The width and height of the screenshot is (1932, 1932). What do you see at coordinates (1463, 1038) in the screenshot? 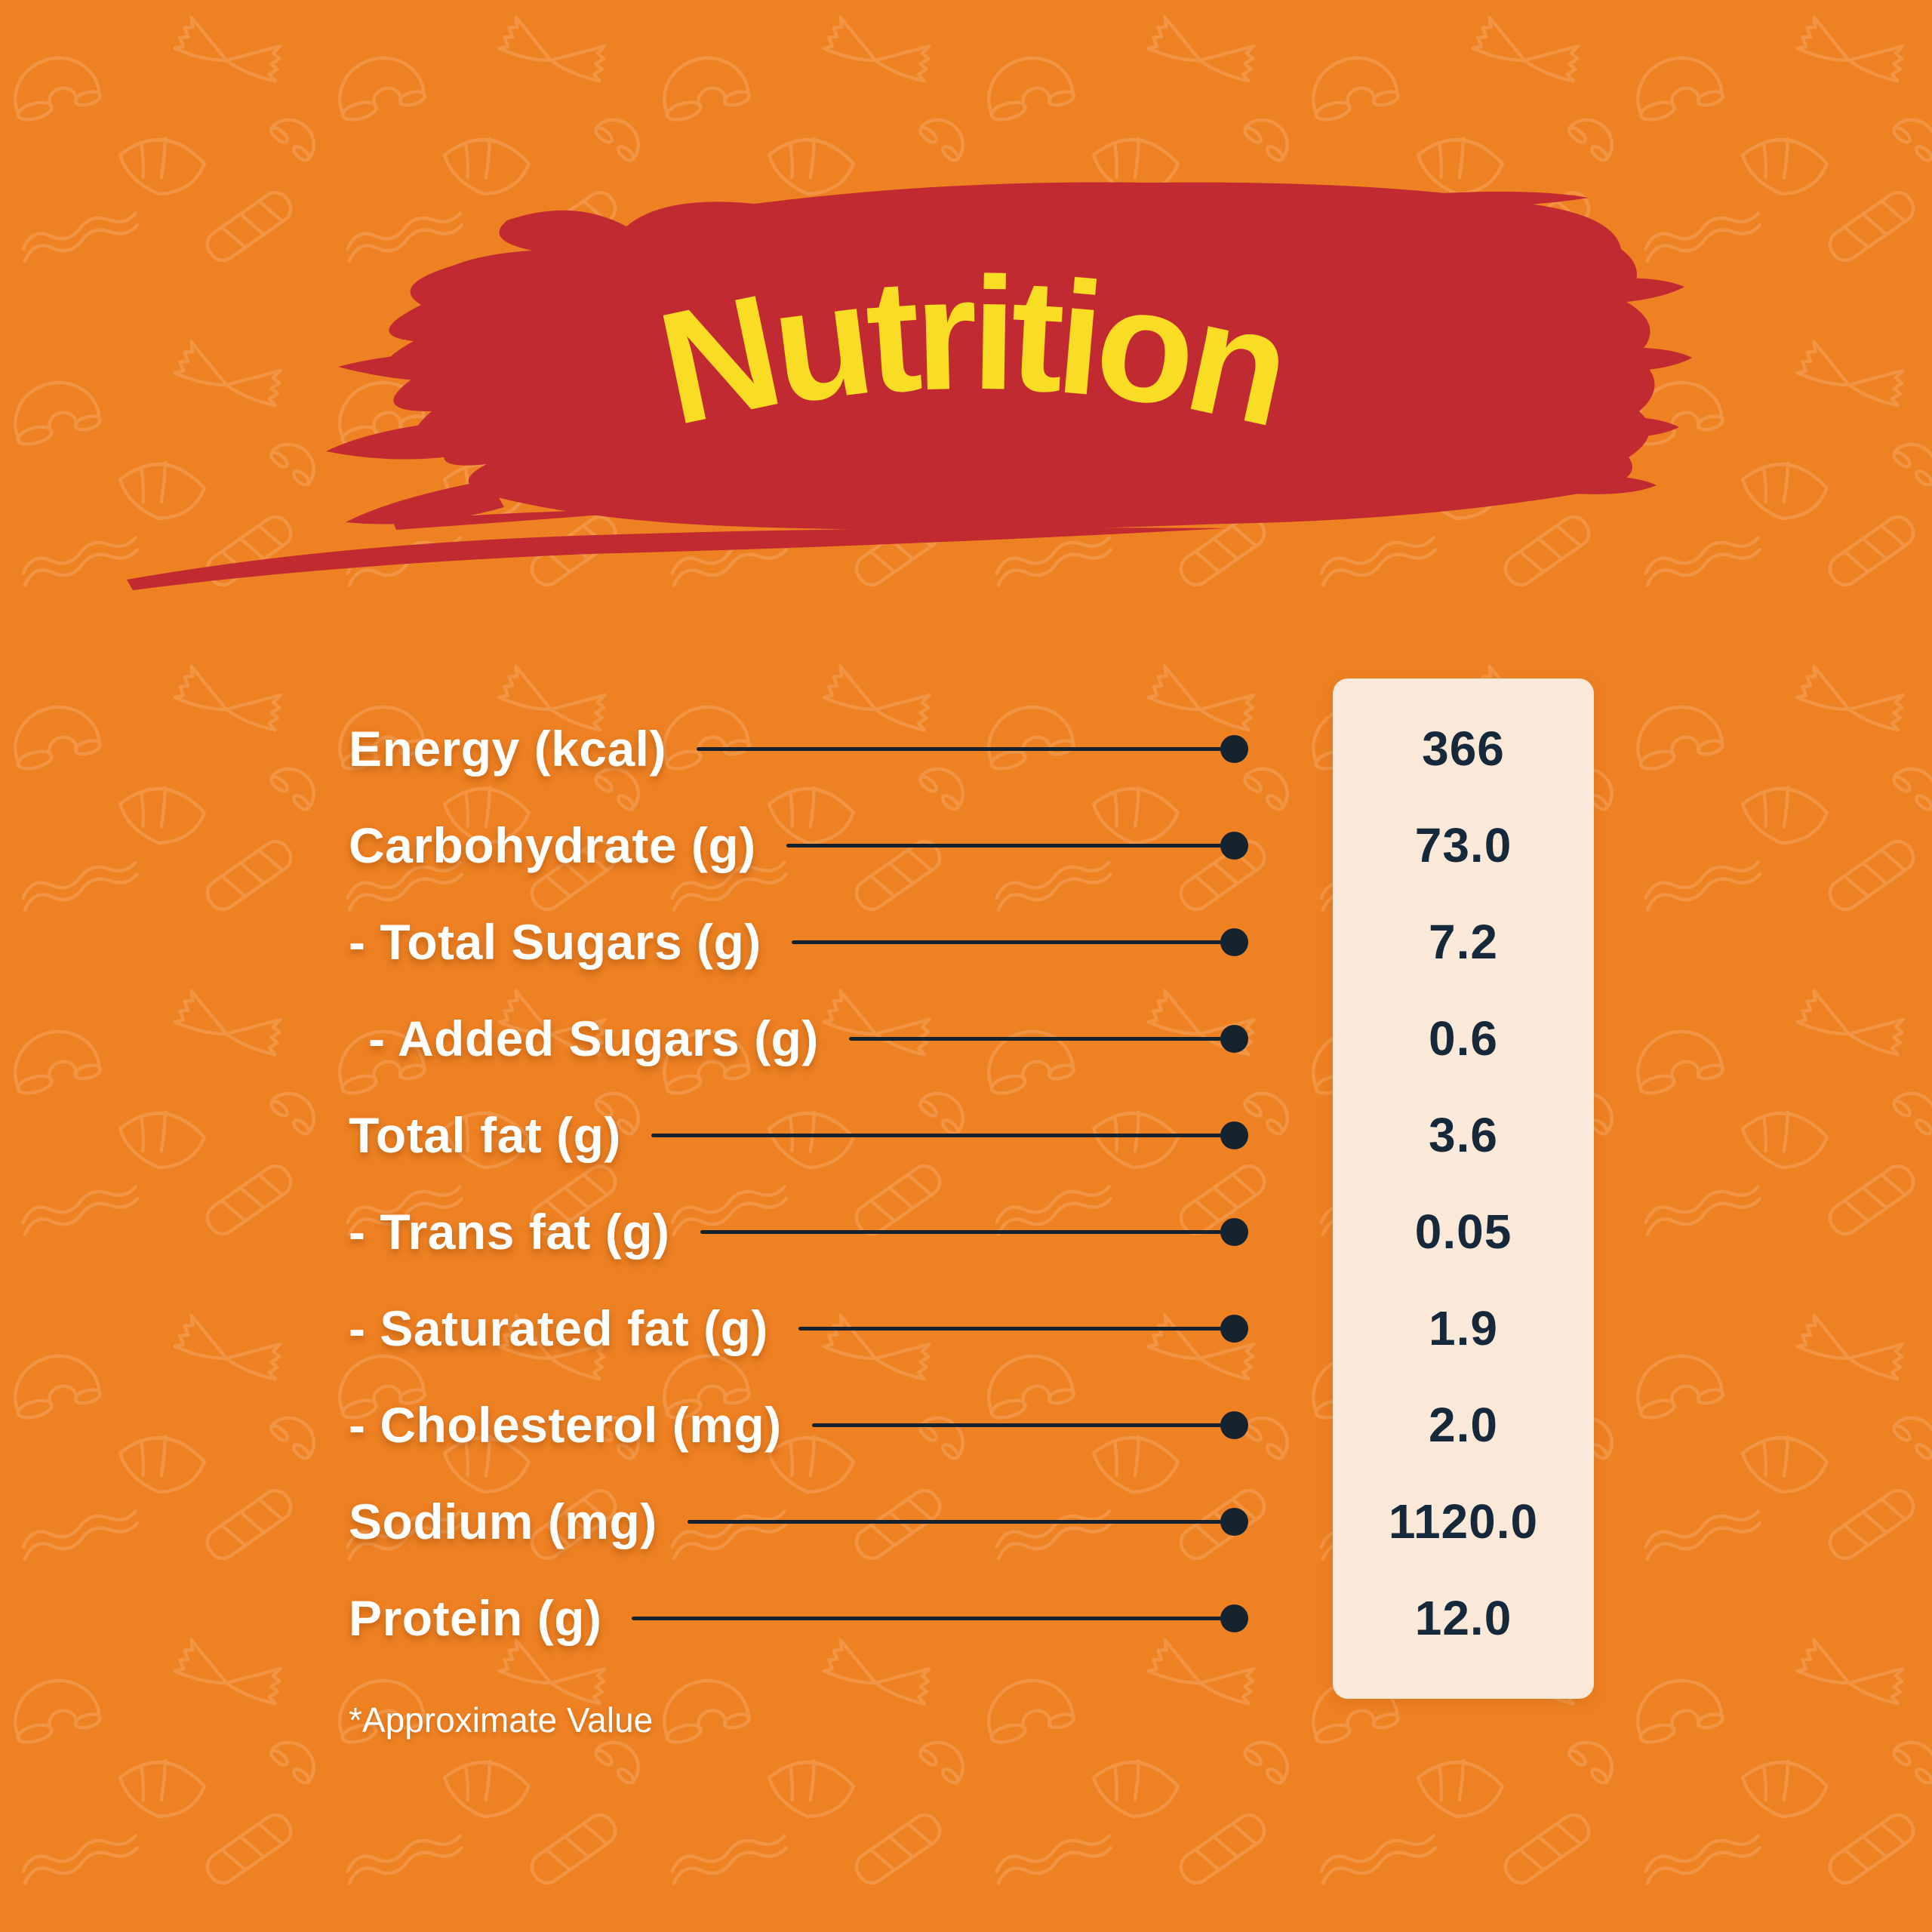
I see `value-cell-added-sugars: 0.6` at bounding box center [1463, 1038].